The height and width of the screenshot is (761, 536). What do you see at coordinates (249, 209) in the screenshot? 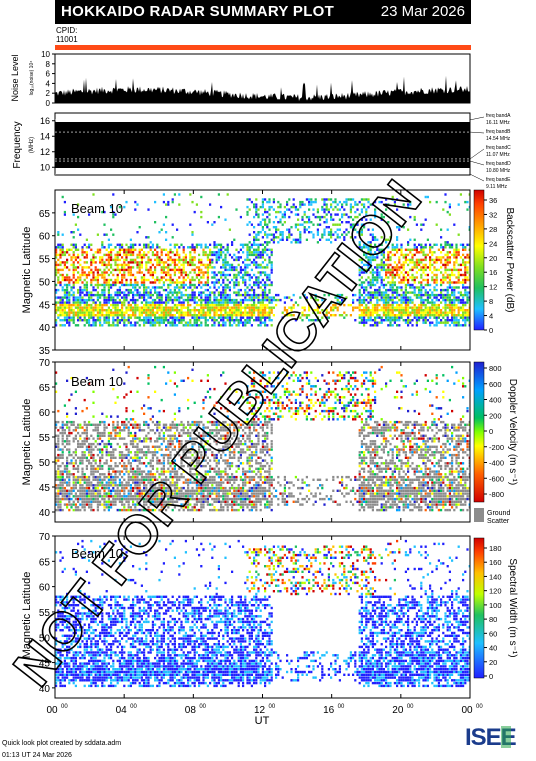
I see `data-cell-1975` at bounding box center [249, 209].